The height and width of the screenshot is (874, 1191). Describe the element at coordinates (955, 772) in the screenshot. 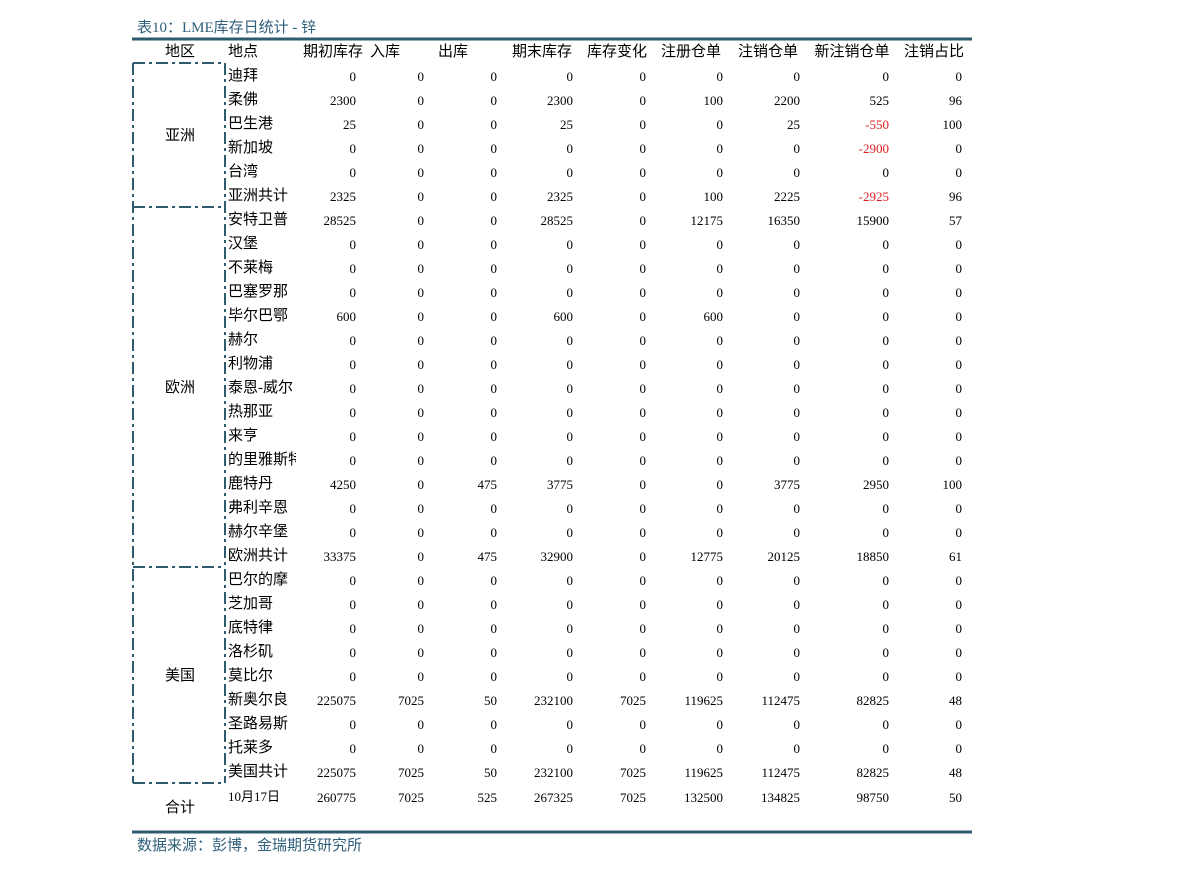

I see `cell-value: 48` at that location.